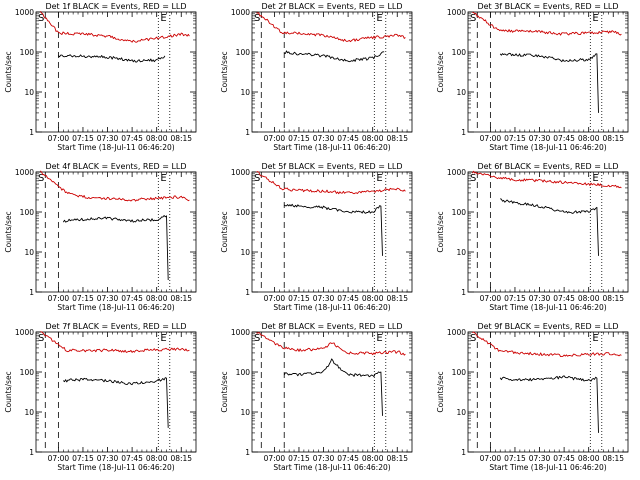 This screenshot has height=480, width=640. Describe the element at coordinates (115, 6) in the screenshot. I see `chart-title: Det 1f BLACK = Events, RED = LLD` at that location.